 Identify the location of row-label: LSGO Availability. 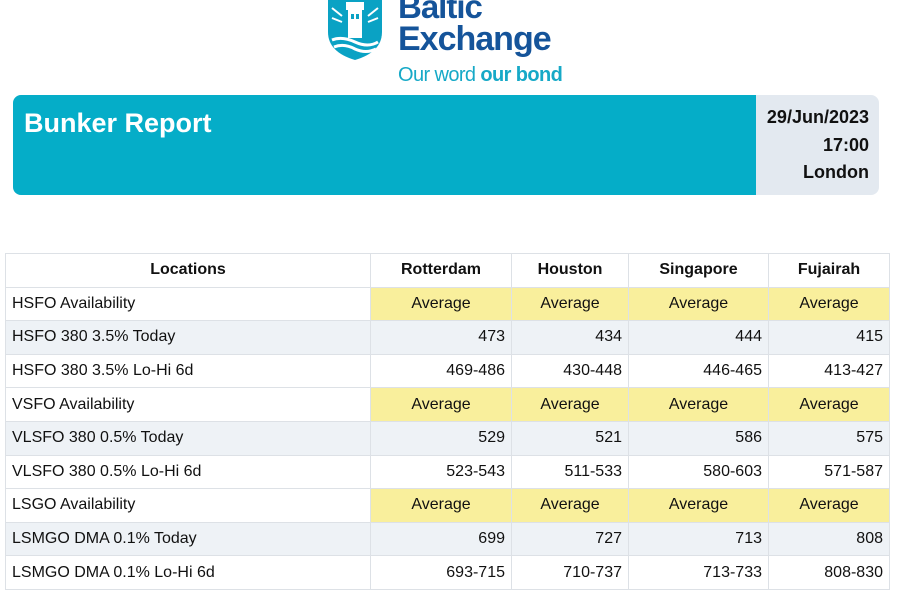
(188, 505).